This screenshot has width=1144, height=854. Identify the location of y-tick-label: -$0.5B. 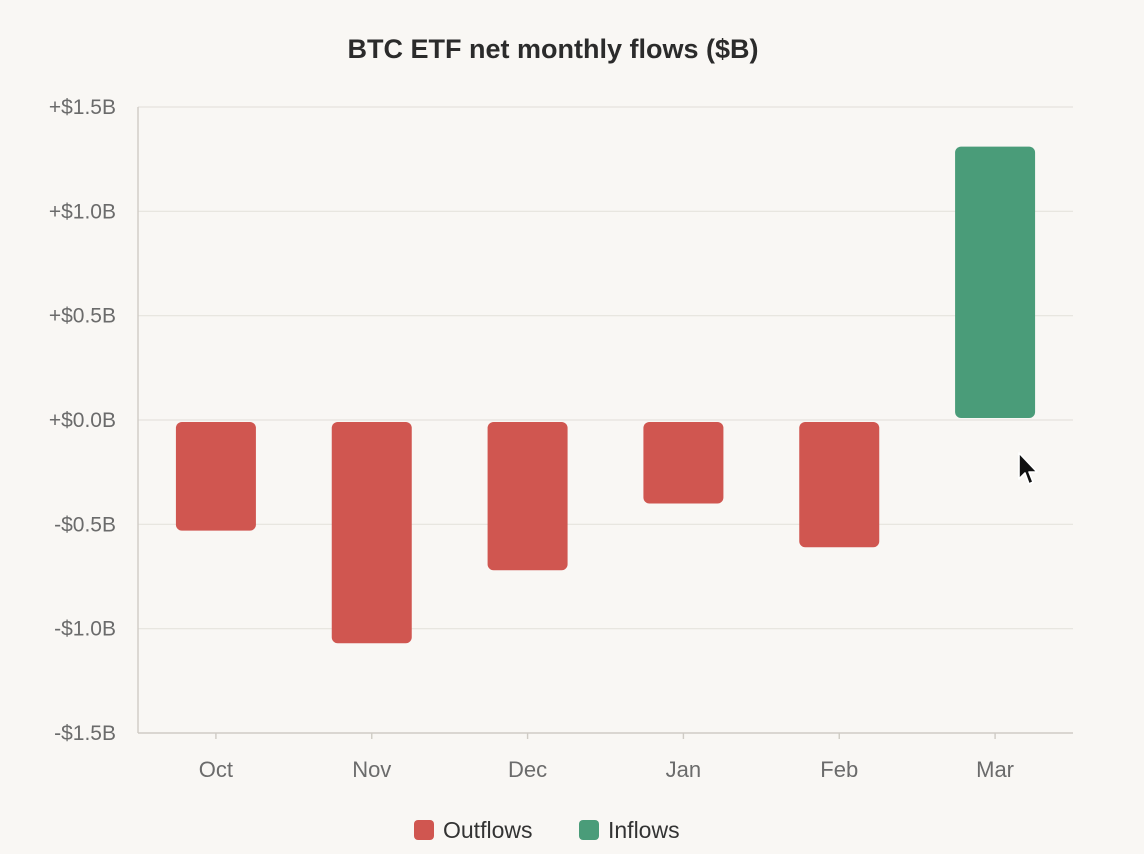
(85, 524).